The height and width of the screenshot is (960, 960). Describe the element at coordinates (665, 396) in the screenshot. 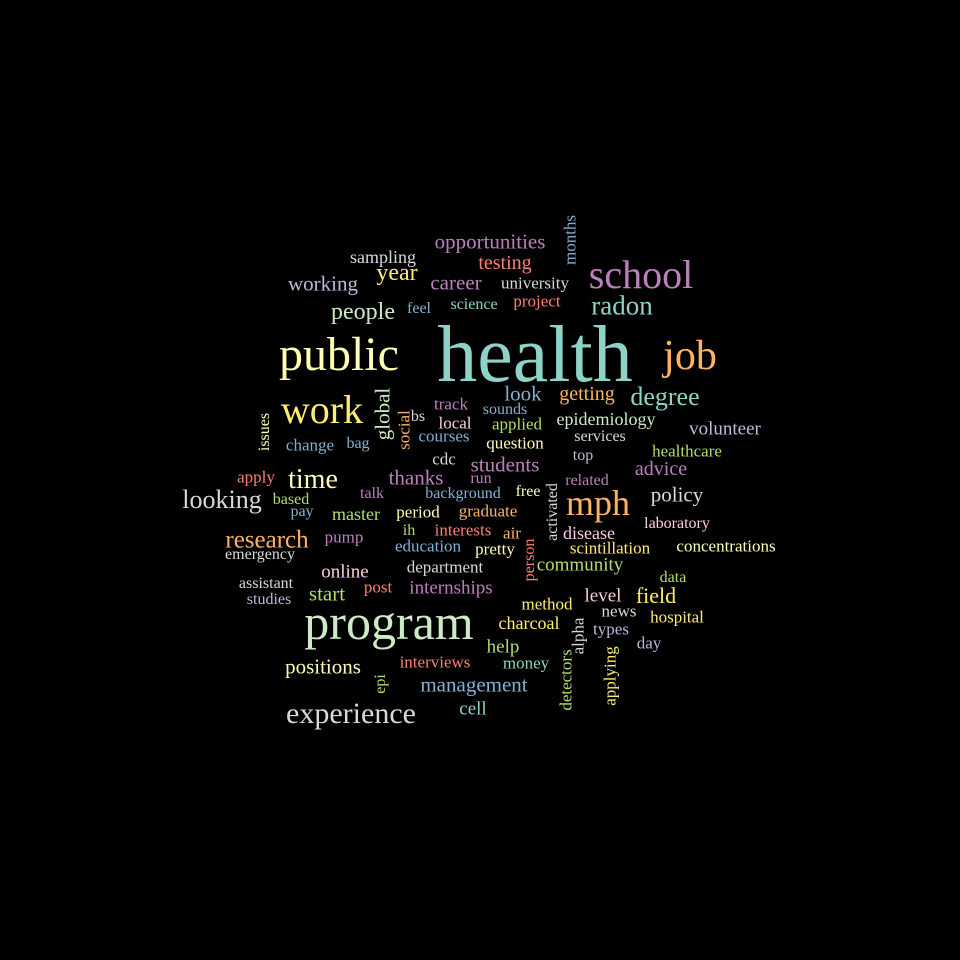

I see `word-degree: degree` at that location.